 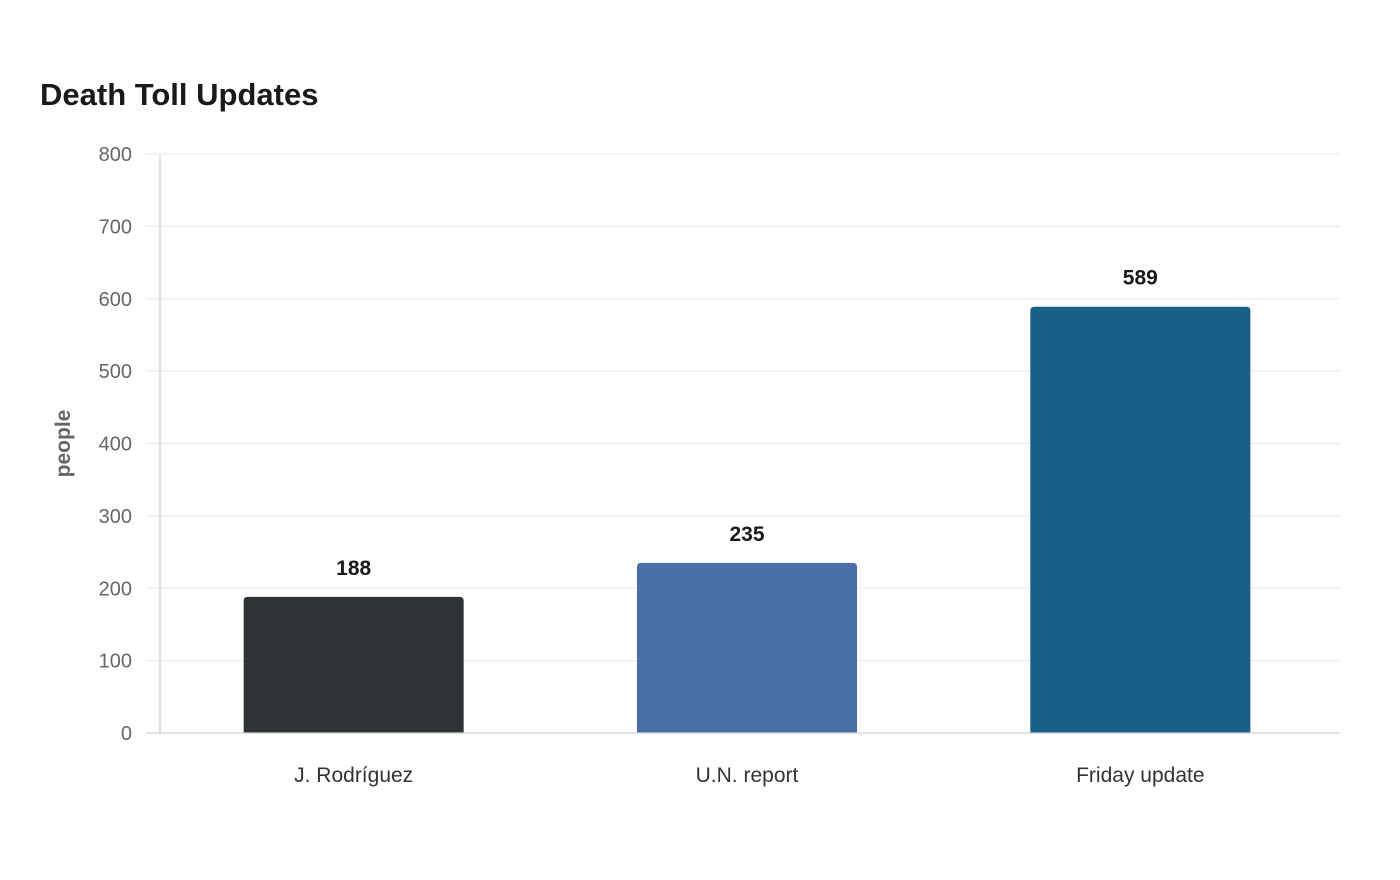 I want to click on bar-value-label: 188, so click(x=353, y=568).